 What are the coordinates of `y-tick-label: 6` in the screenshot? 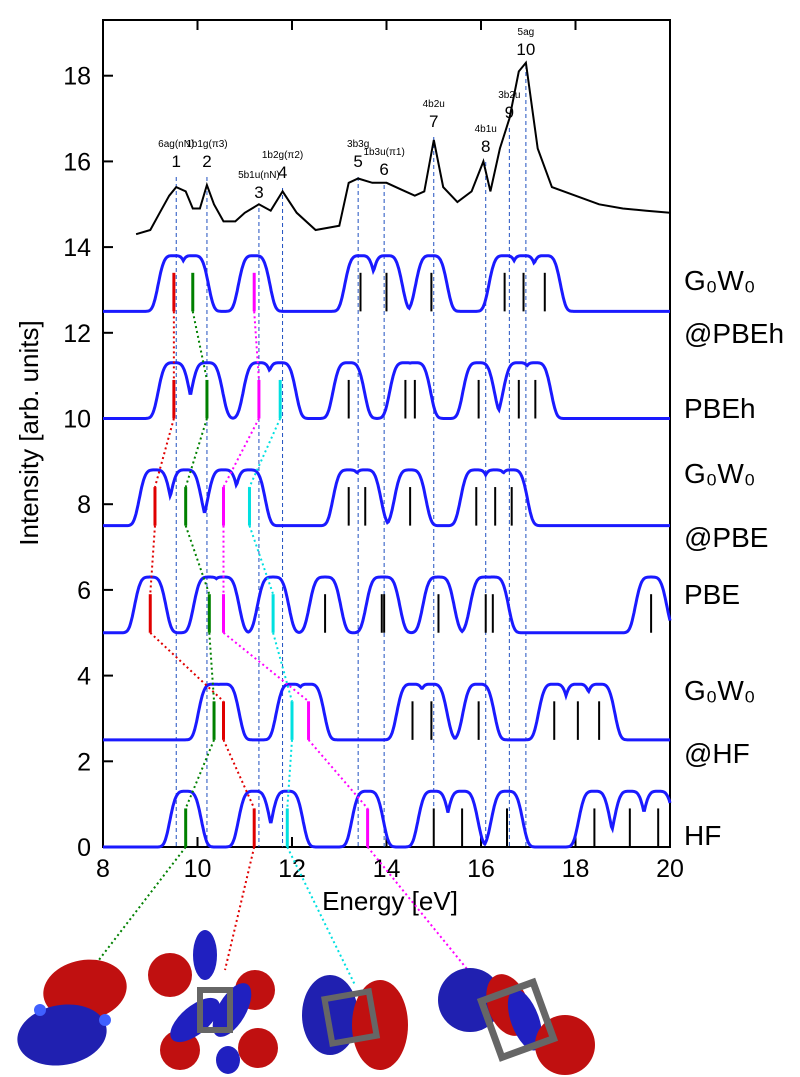 It's located at (84, 591).